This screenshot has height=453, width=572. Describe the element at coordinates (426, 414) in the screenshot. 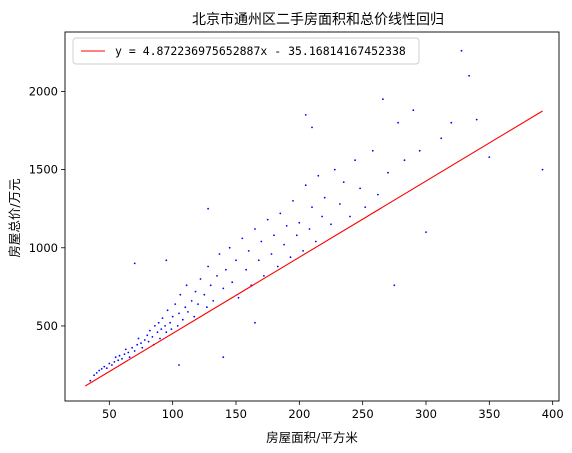

I see `x-tick-label-300: 300` at that location.